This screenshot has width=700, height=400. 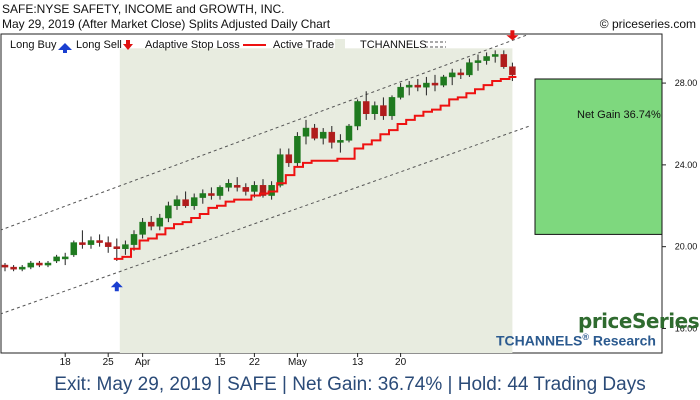 I want to click on x-tick-label: Apr, so click(x=143, y=362).